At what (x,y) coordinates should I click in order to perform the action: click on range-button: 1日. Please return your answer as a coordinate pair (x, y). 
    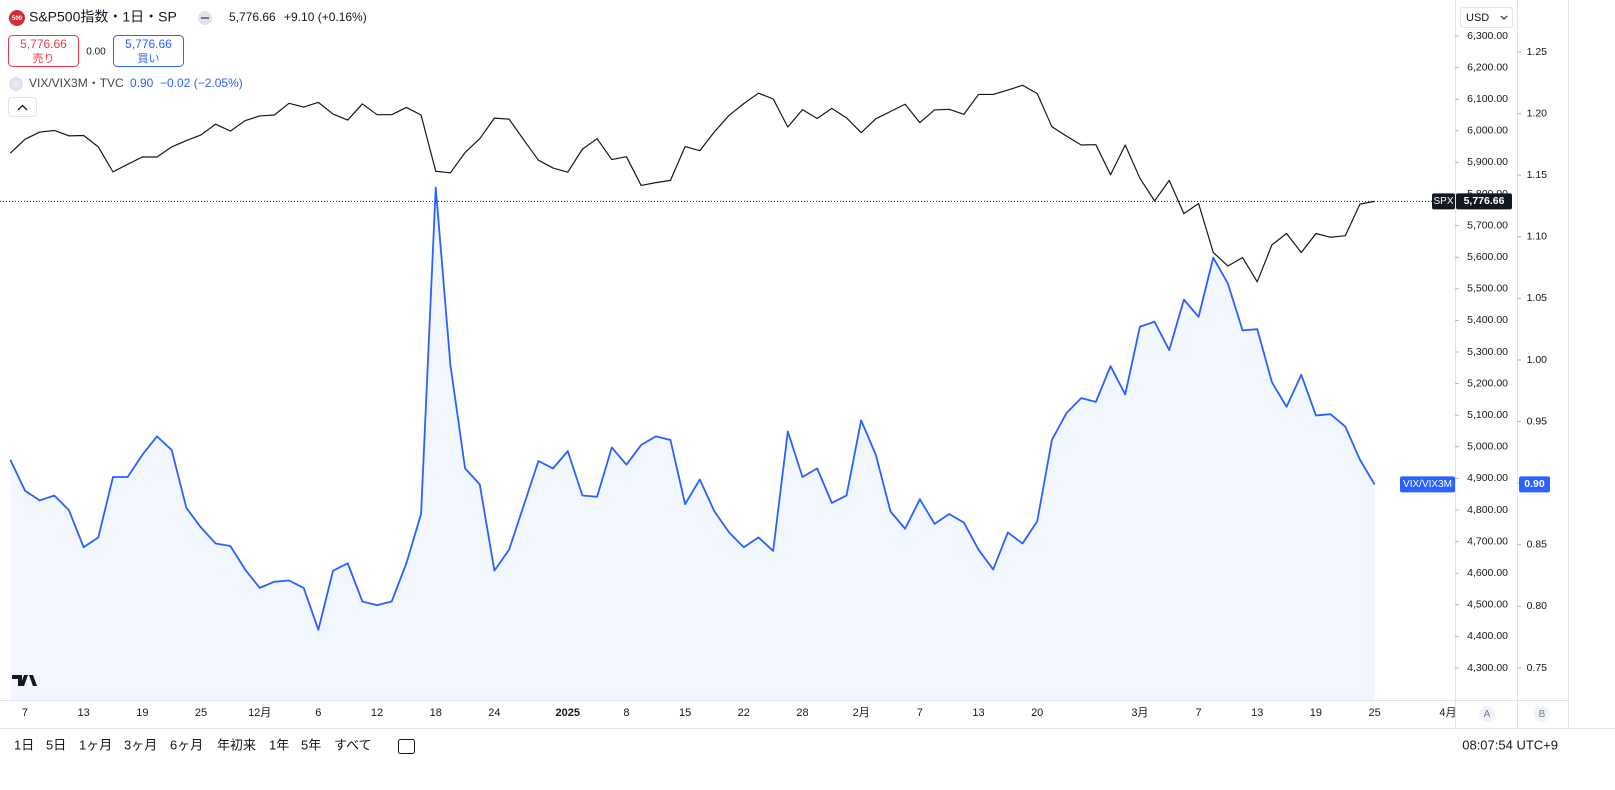
    Looking at the image, I should click on (24, 744).